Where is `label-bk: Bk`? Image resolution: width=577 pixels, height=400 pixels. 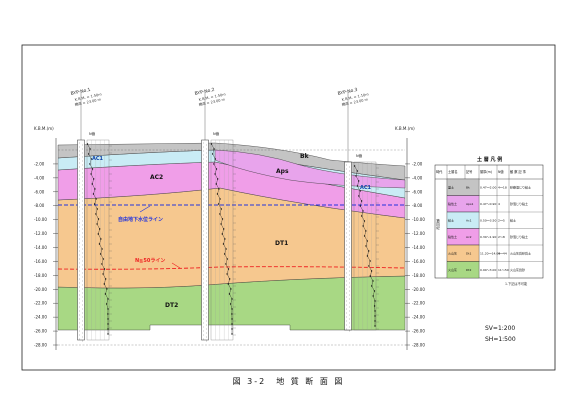 label-bk: Bk is located at coordinates (305, 156).